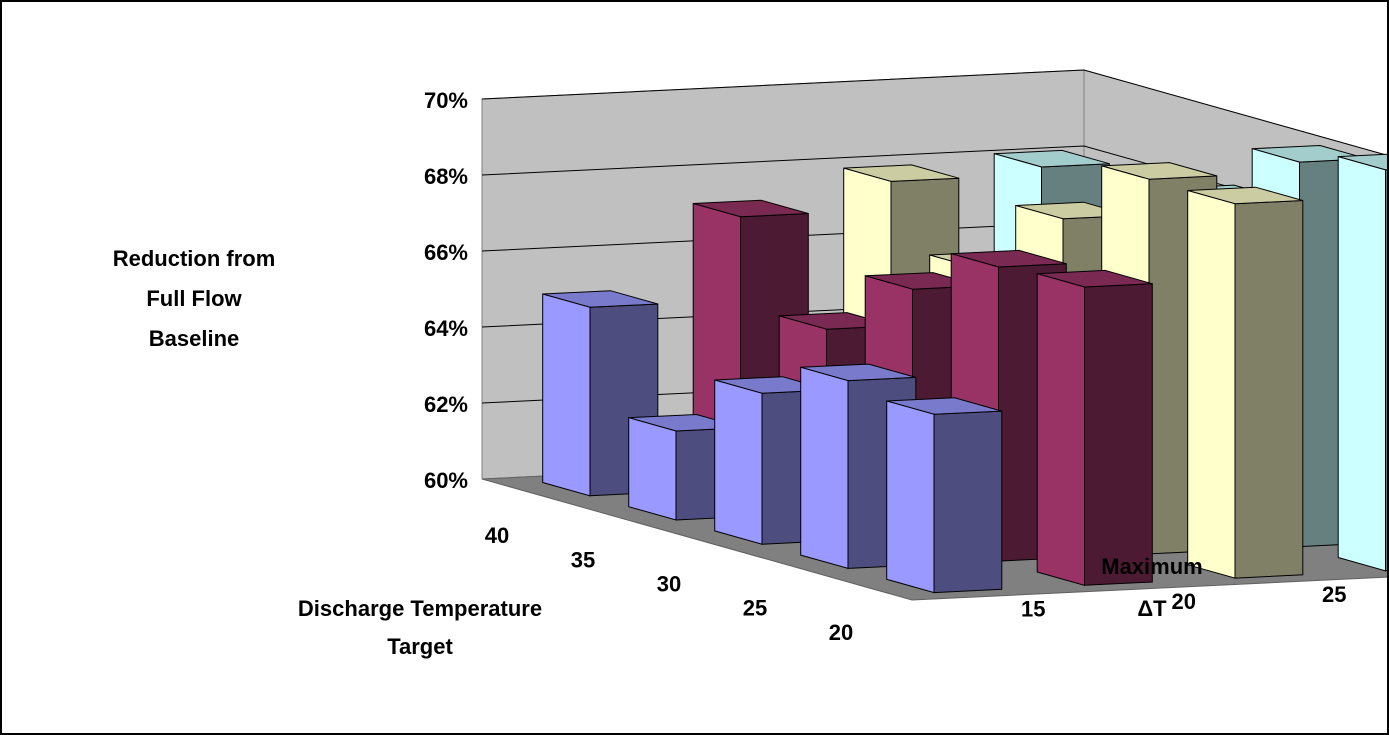  Describe the element at coordinates (446, 100) in the screenshot. I see `y-tick-label: 70%` at that location.